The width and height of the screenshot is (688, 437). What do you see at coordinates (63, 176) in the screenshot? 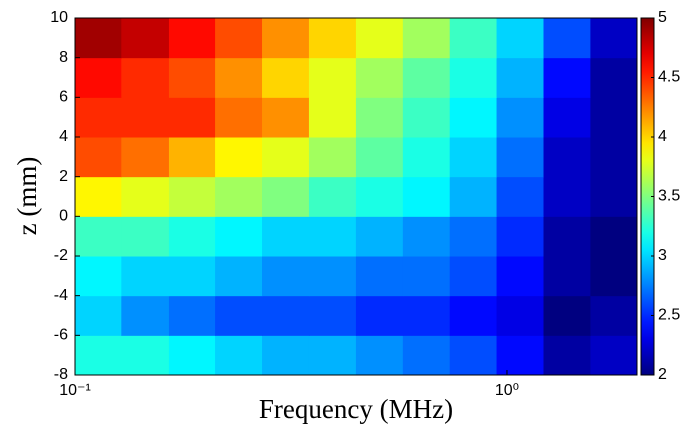
I see `y-tick-label: 2` at bounding box center [63, 176].